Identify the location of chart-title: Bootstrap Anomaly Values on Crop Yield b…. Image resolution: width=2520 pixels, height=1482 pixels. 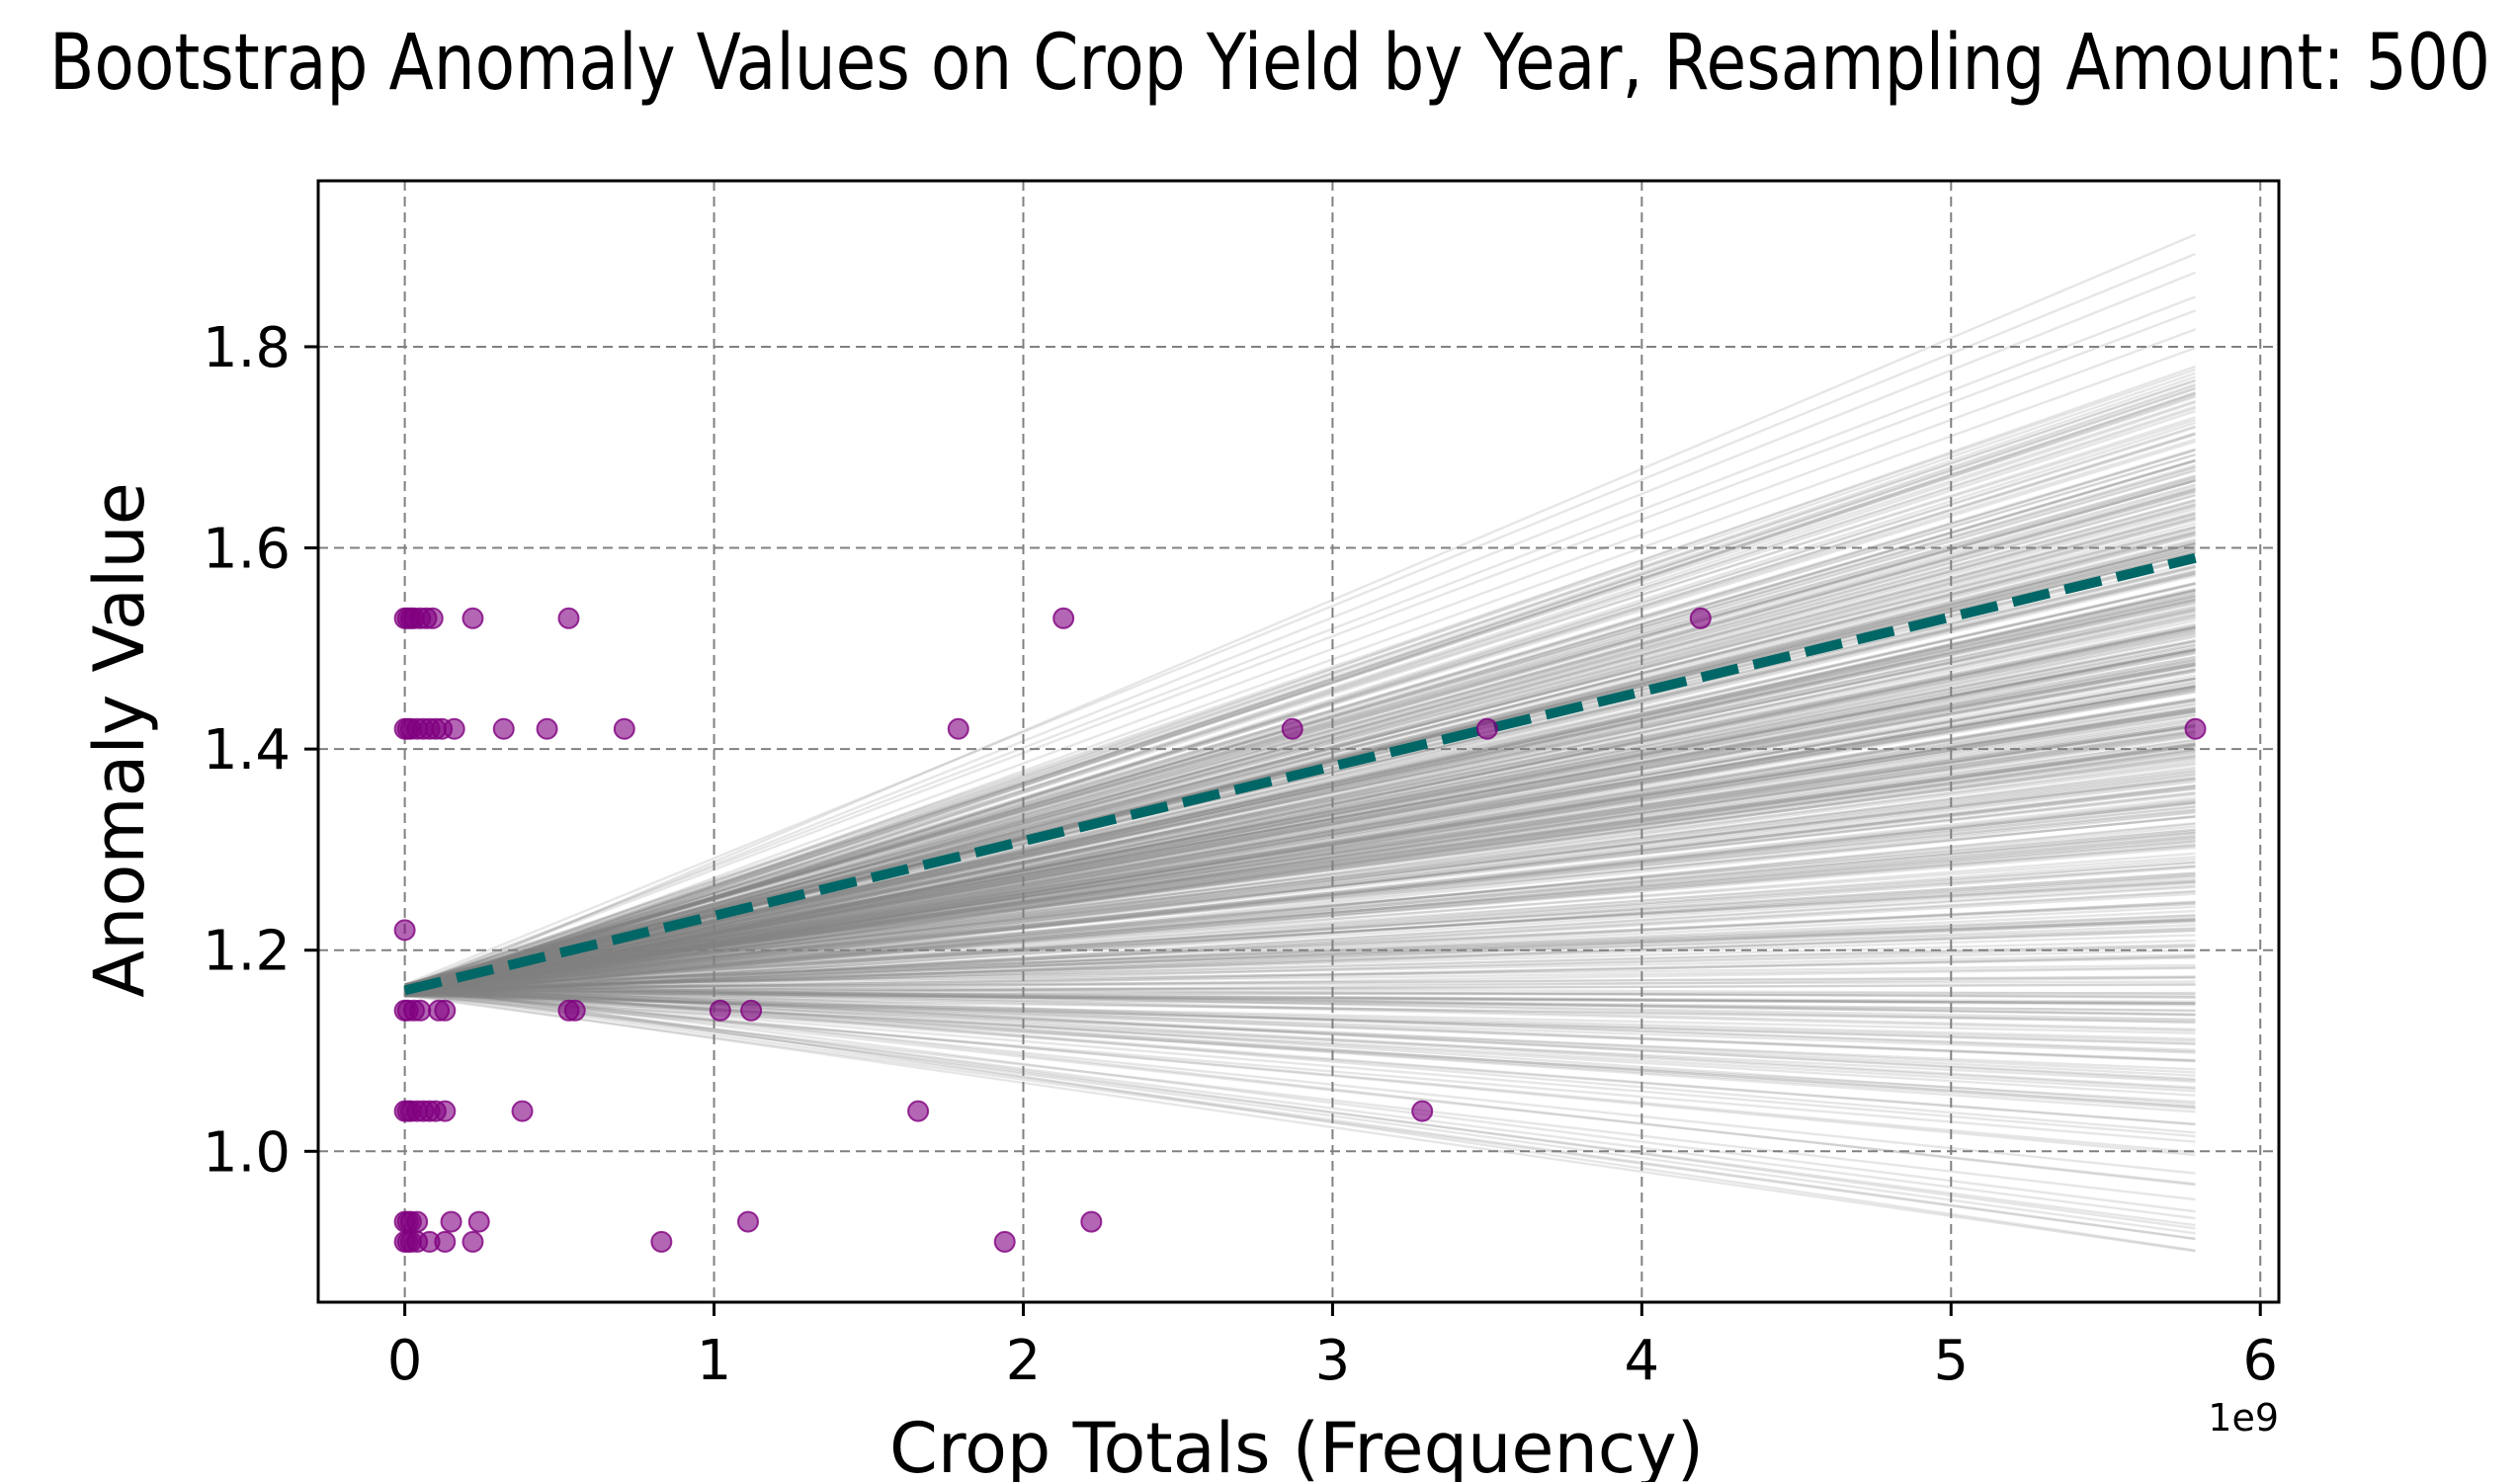
(1269, 63).